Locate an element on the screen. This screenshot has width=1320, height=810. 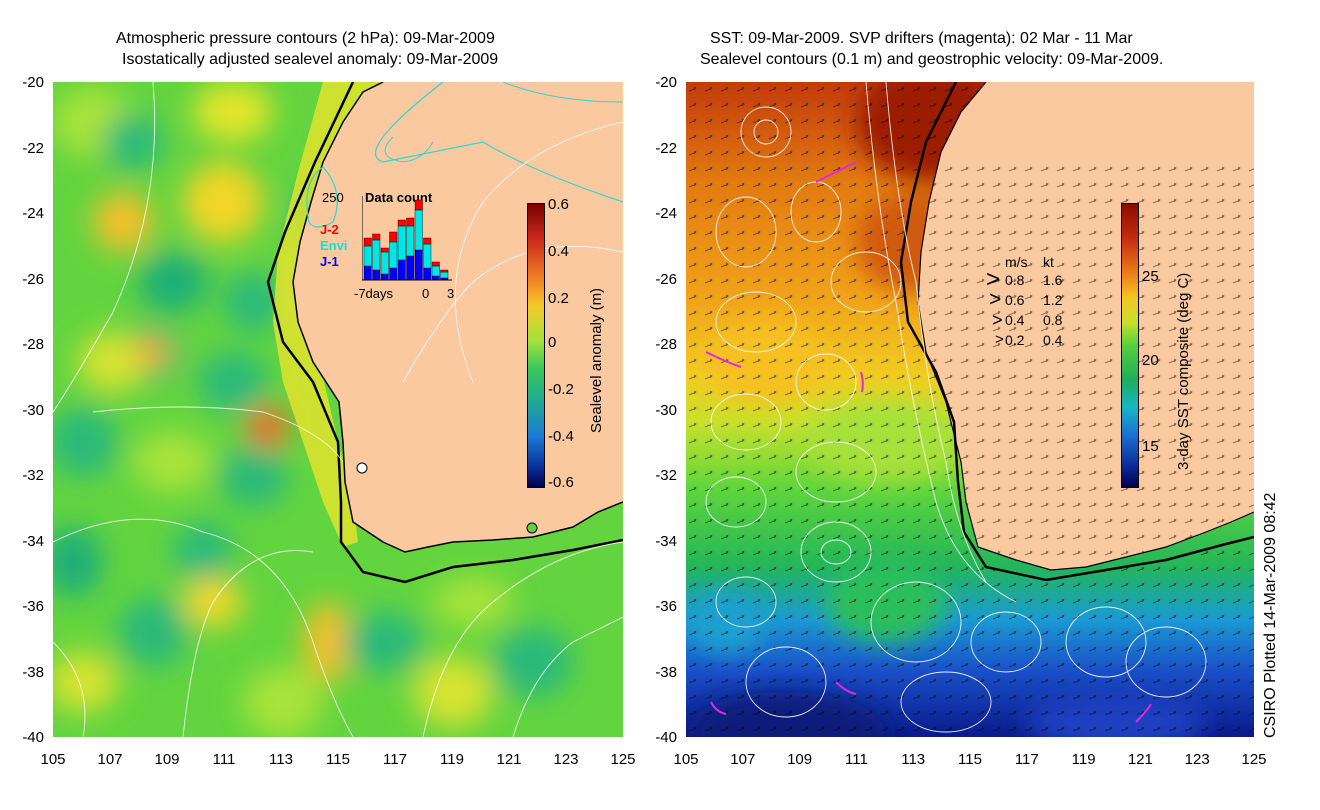
sealevel-colorbar-tick: 0 is located at coordinates (552, 342).